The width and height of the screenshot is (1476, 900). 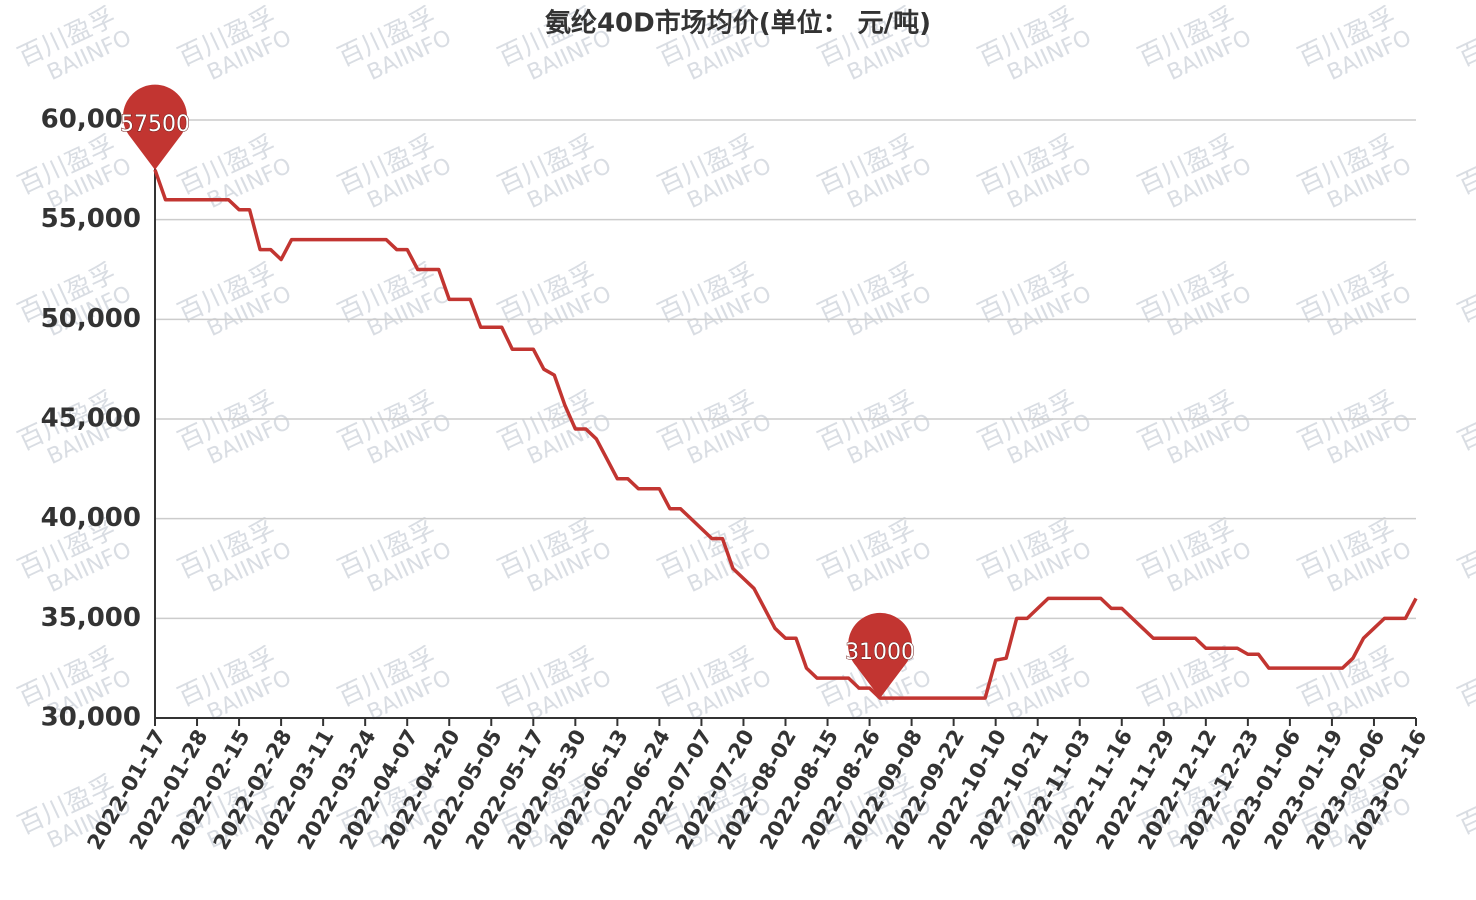 I want to click on y-tick-label: 40,000, so click(x=91, y=518).